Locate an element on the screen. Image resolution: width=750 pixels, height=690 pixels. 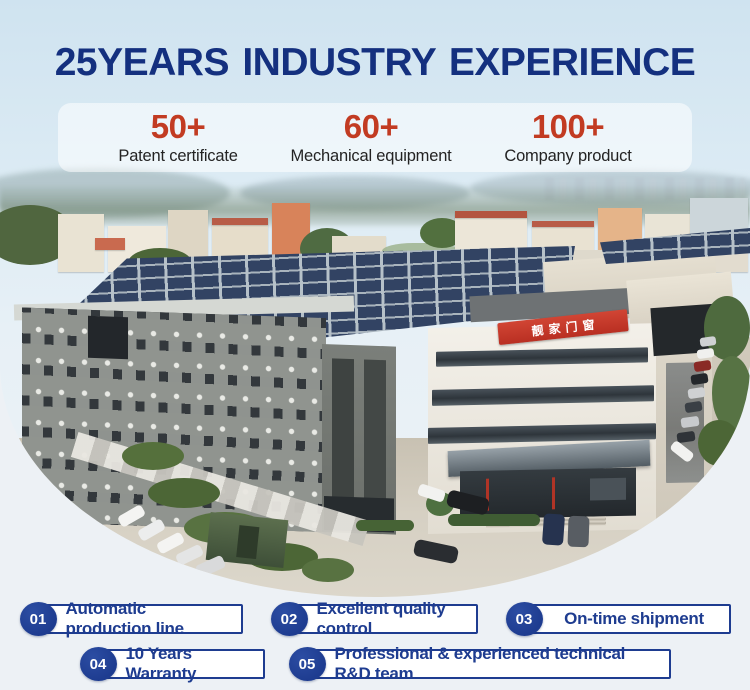
feature-number: 04 is located at coordinates (98, 664).